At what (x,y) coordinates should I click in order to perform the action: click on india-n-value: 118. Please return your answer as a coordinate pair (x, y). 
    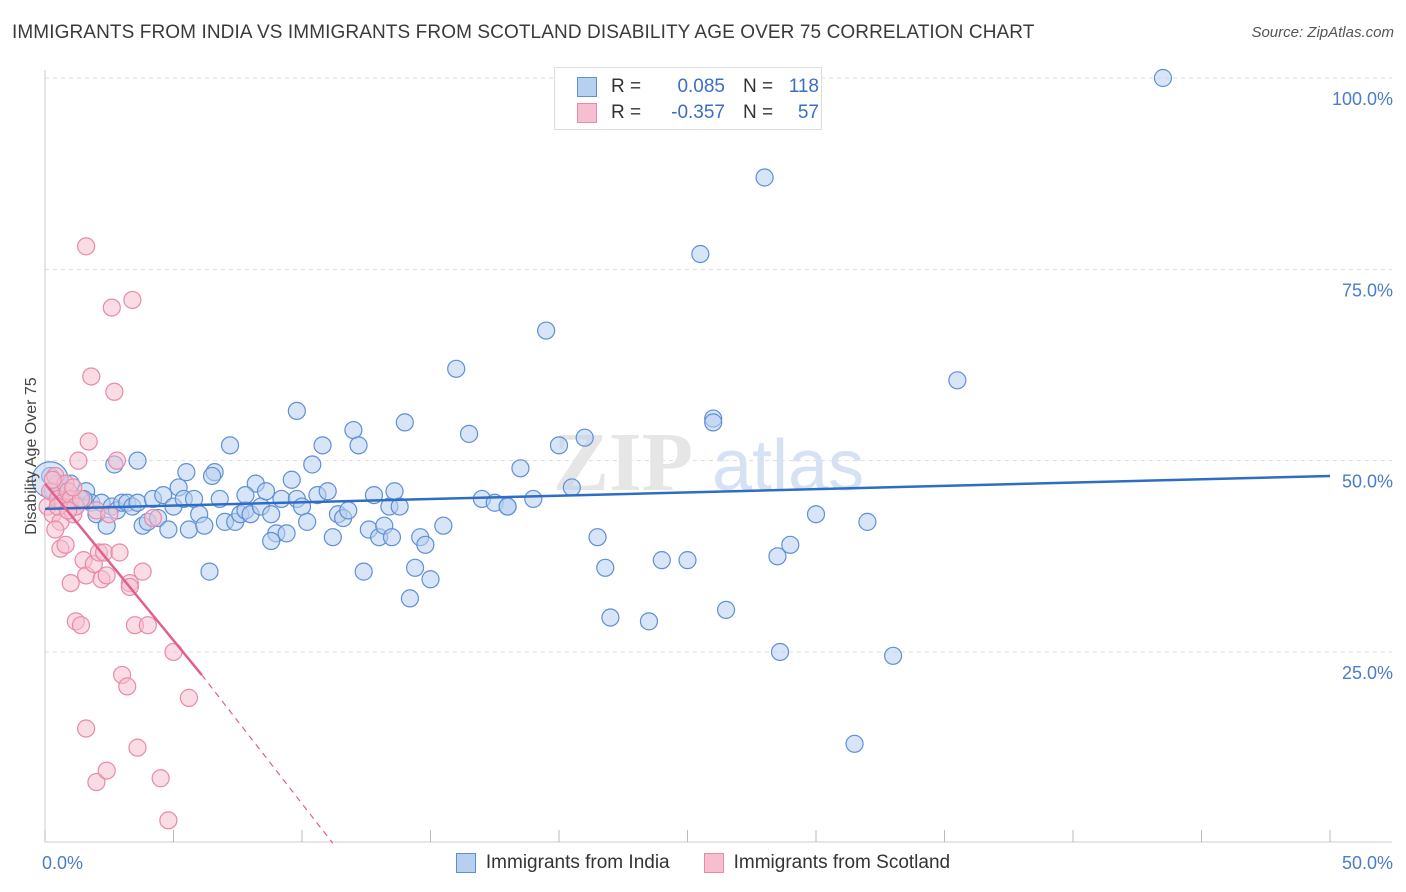
    Looking at the image, I should click on (803, 86).